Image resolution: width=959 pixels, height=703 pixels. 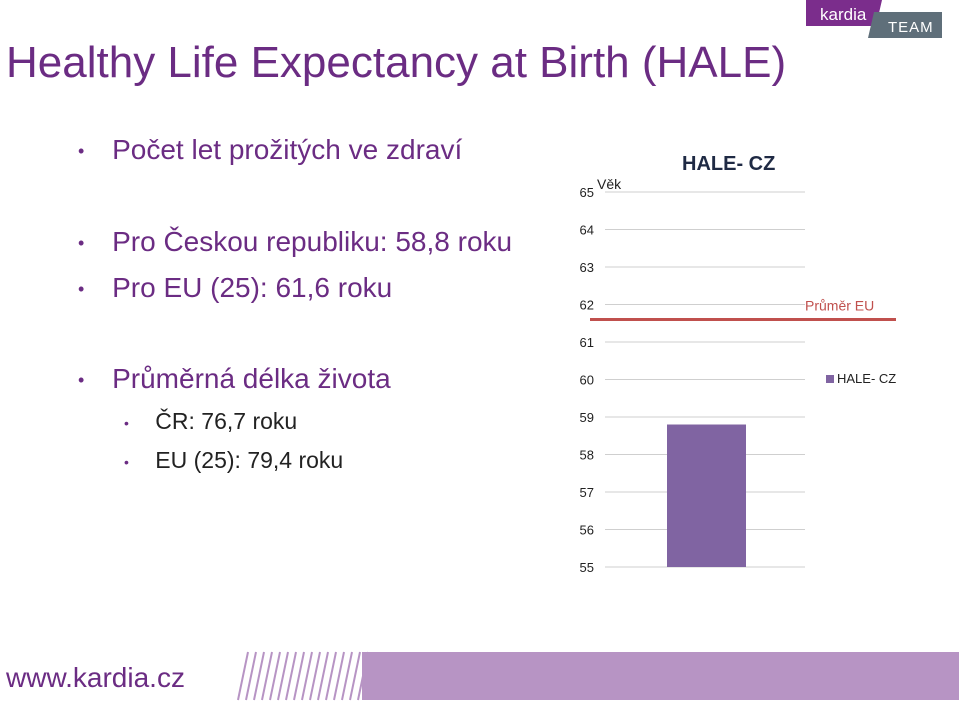 What do you see at coordinates (660, 676) in the screenshot?
I see `footer-color-band` at bounding box center [660, 676].